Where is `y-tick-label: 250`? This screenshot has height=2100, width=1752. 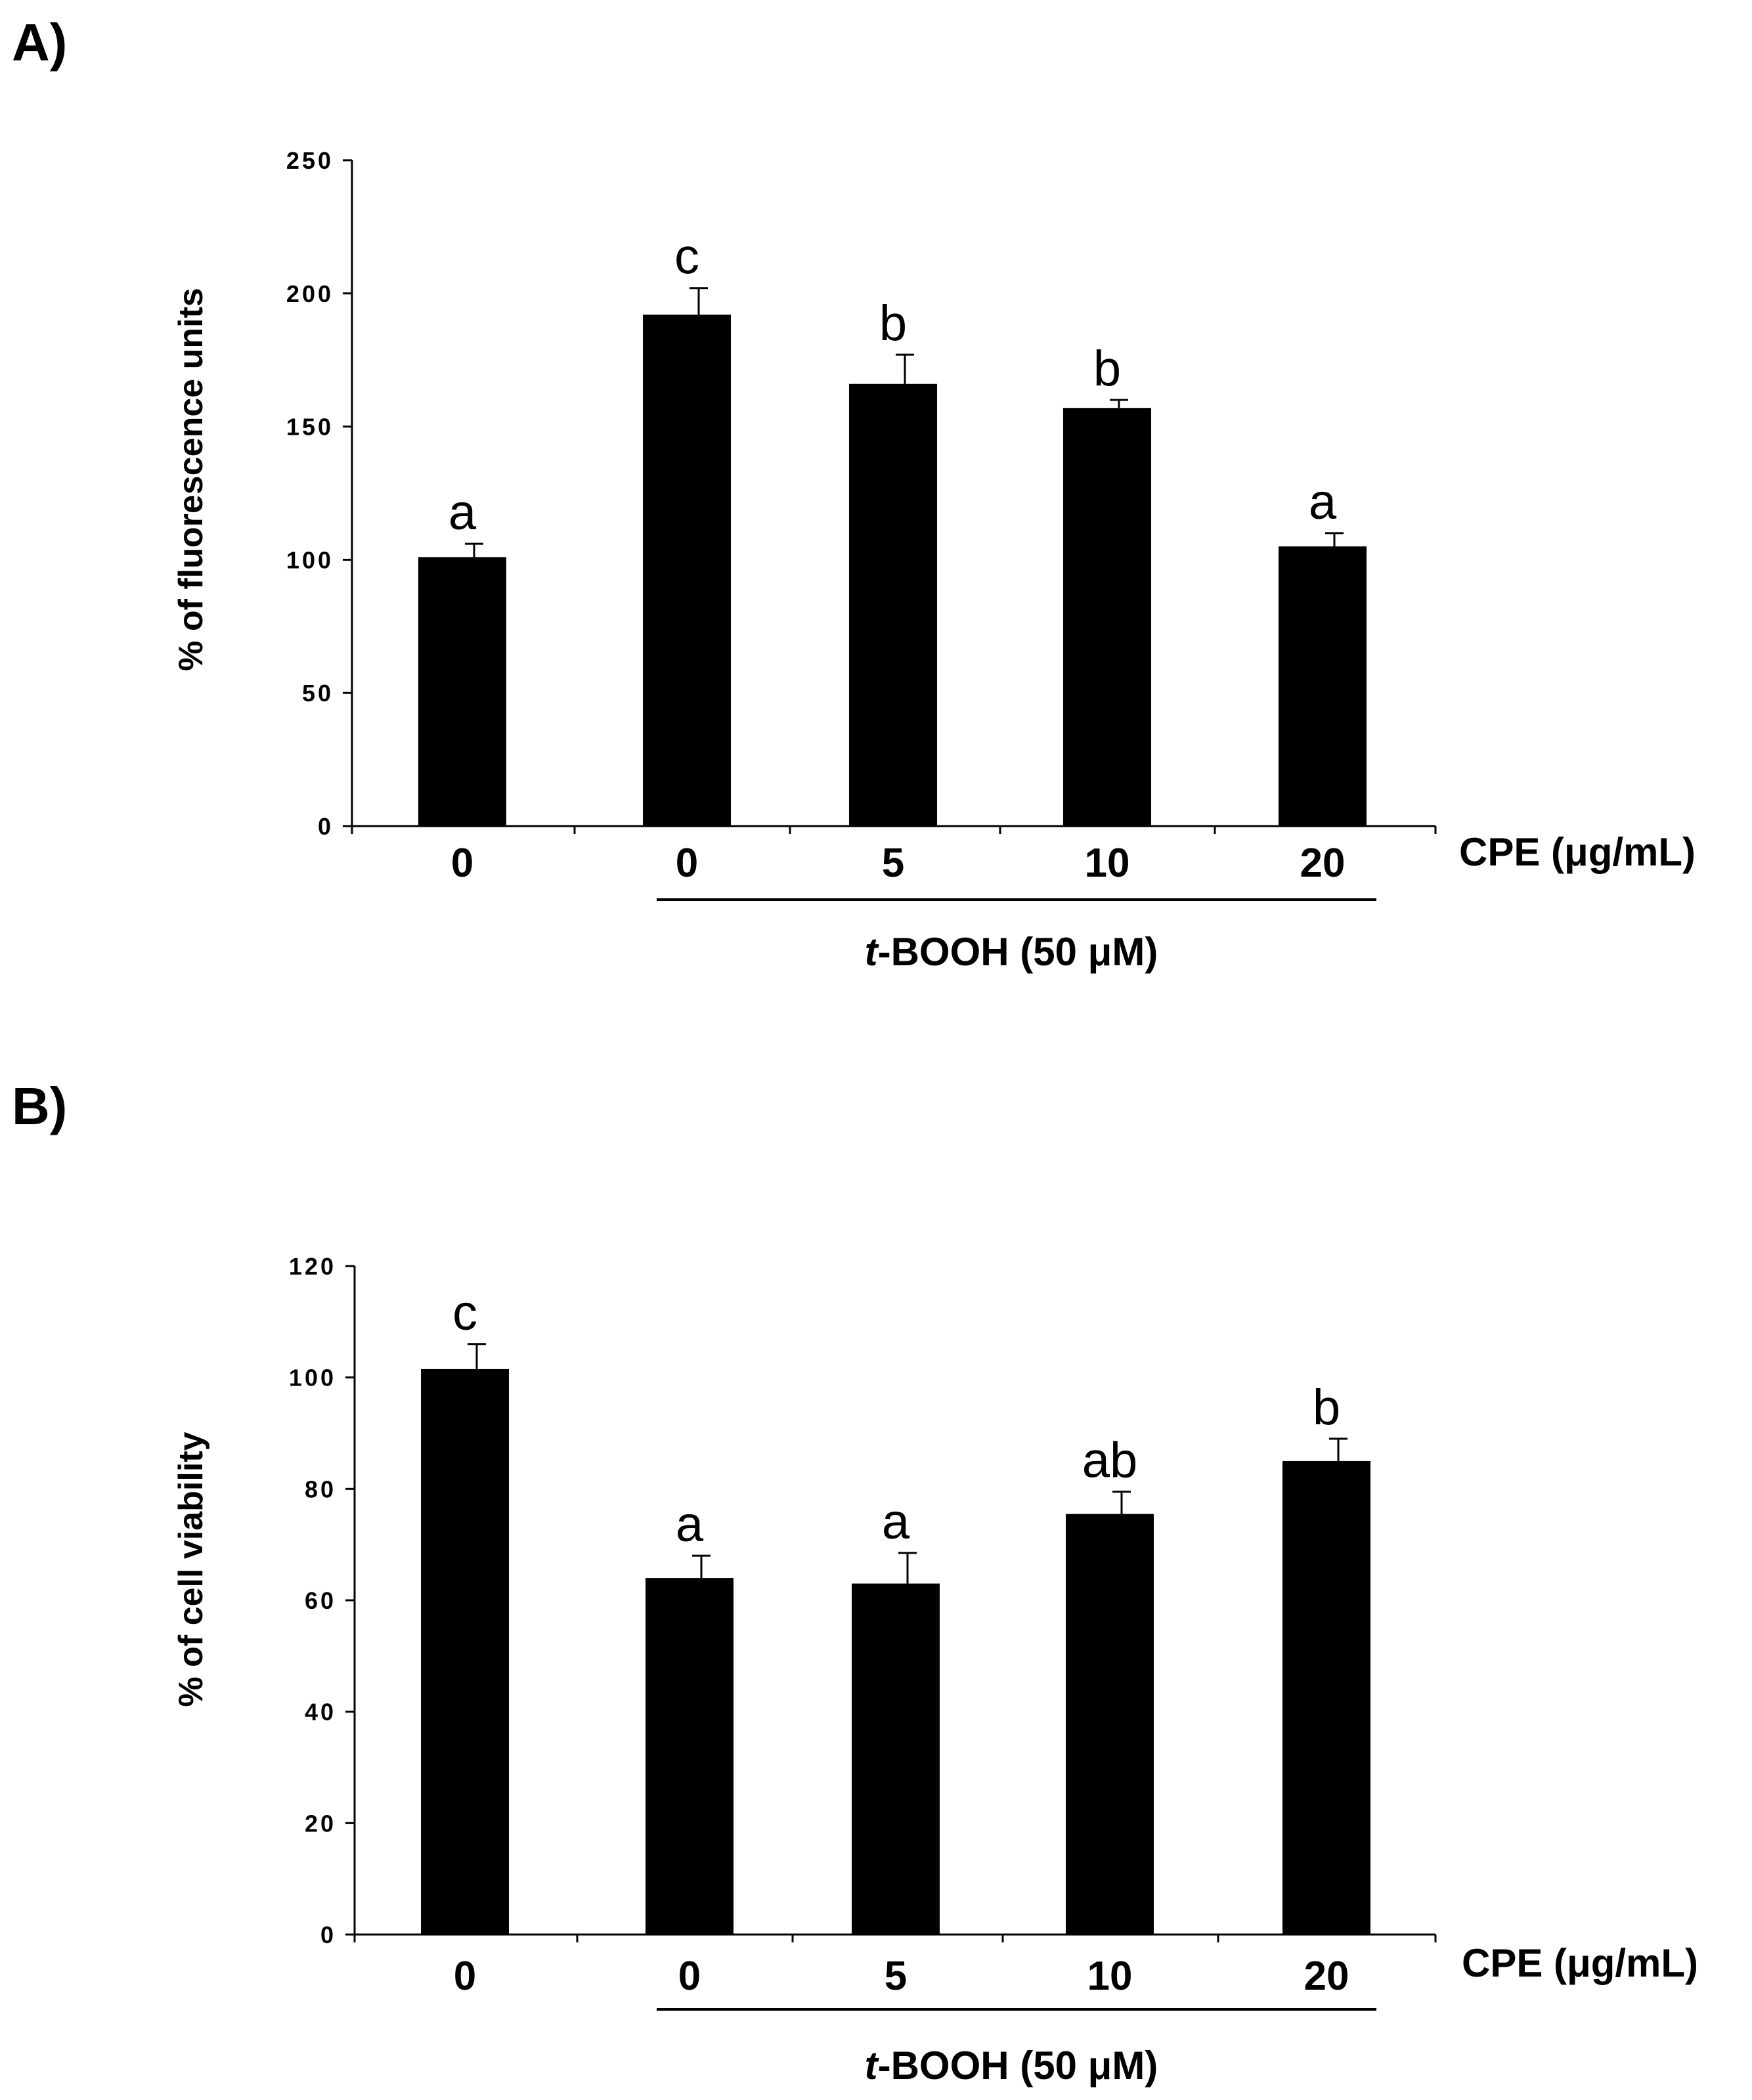 y-tick-label: 250 is located at coordinates (310, 160).